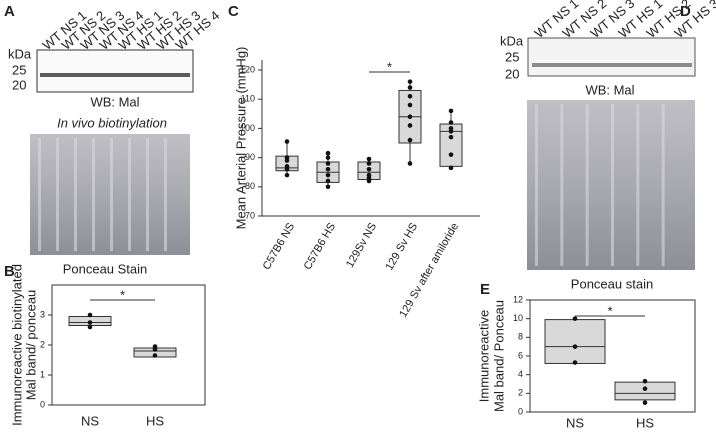 This screenshot has width=716, height=435. I want to click on caption: Ponceau stain, so click(612, 283).